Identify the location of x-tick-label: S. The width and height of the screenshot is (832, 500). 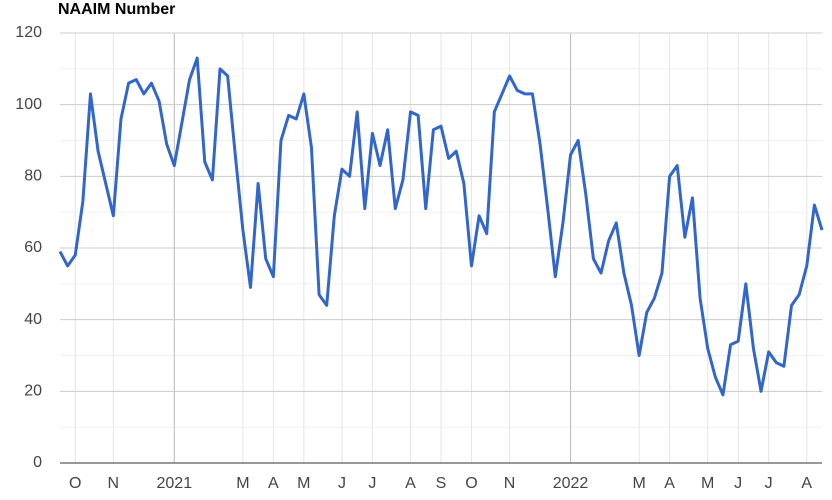
(441, 483).